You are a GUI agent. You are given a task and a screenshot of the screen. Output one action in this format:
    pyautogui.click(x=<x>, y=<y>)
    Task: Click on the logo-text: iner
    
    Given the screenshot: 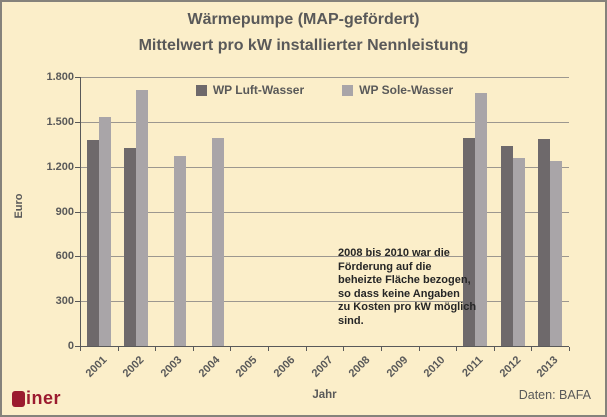 What is the action you would take?
    pyautogui.click(x=44, y=398)
    